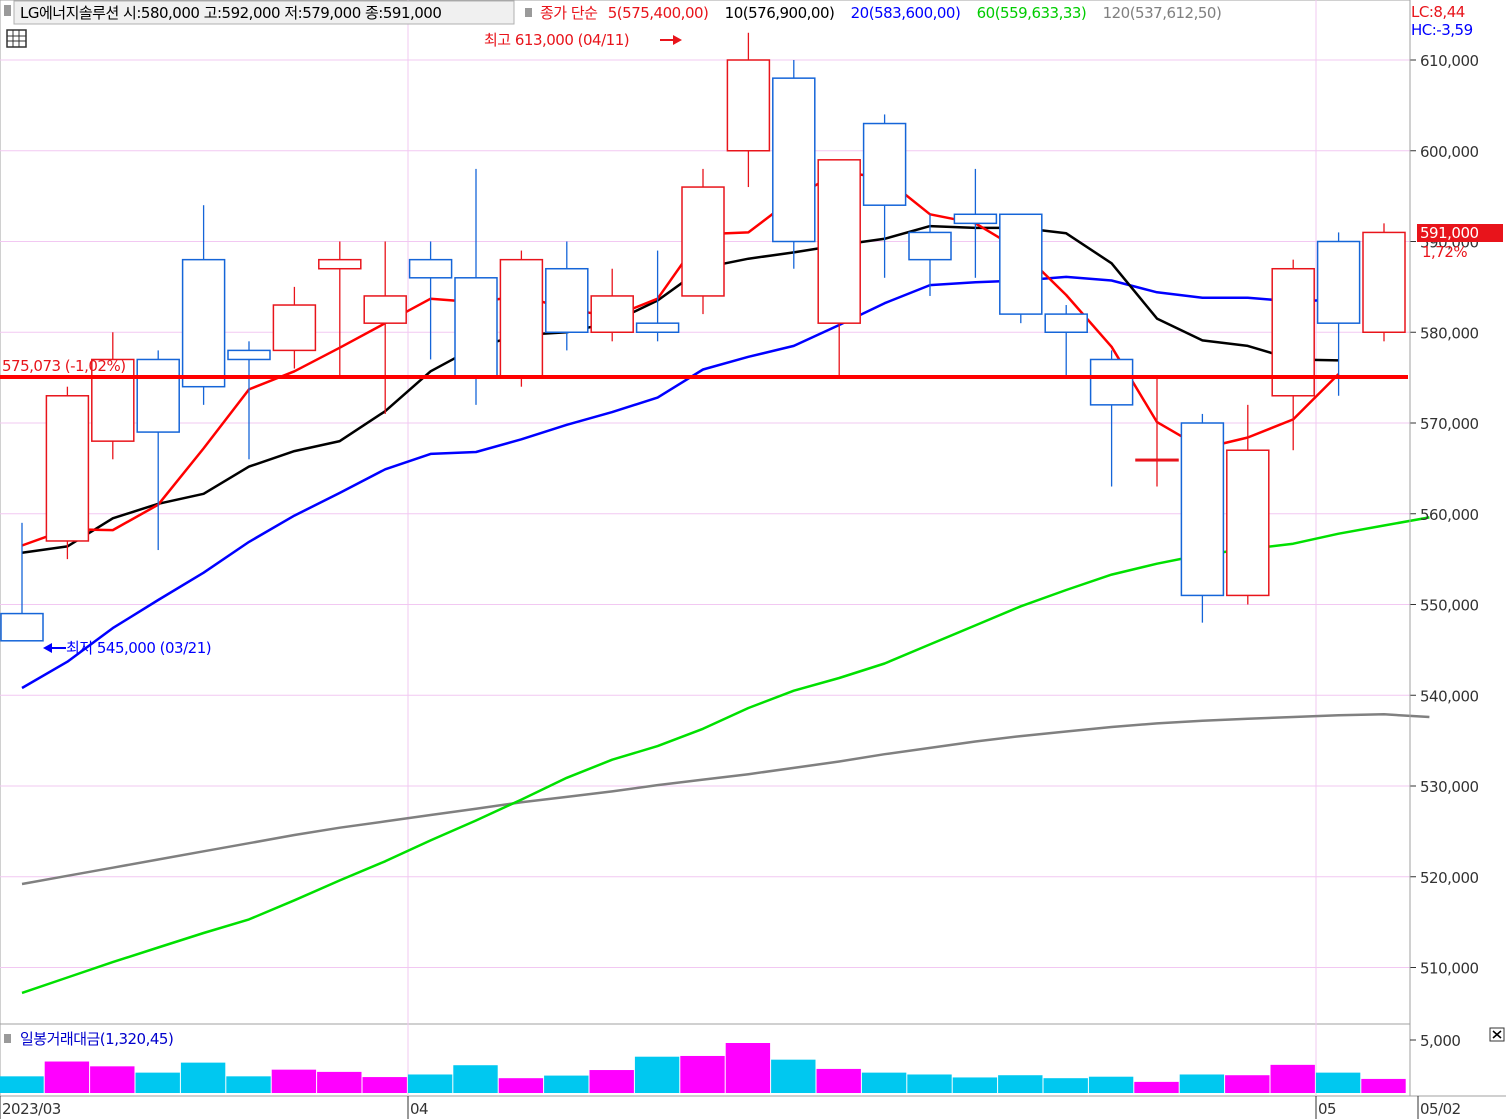  What do you see at coordinates (1449, 606) in the screenshot?
I see `y-tick-label: 550,000` at bounding box center [1449, 606].